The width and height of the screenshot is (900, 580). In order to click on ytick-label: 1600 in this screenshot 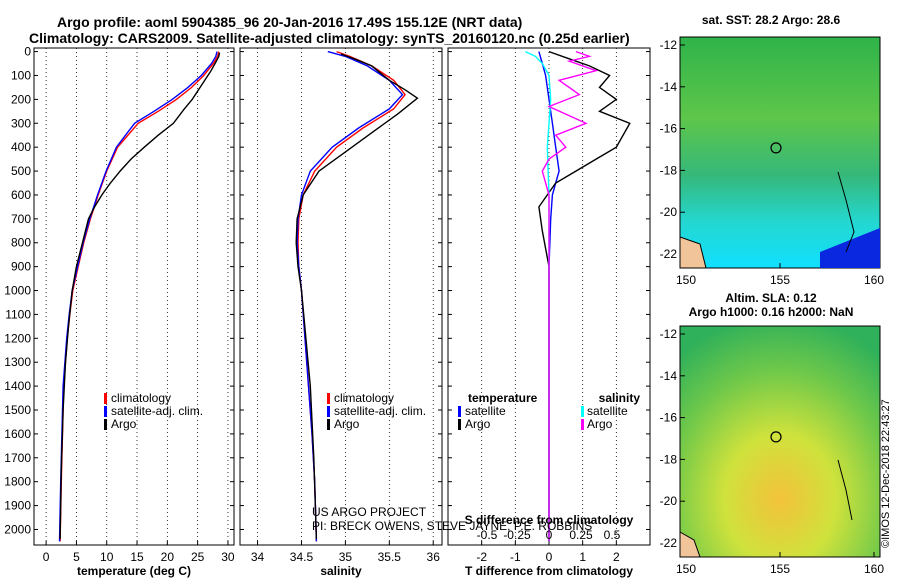, I will do `click(17, 434)`.